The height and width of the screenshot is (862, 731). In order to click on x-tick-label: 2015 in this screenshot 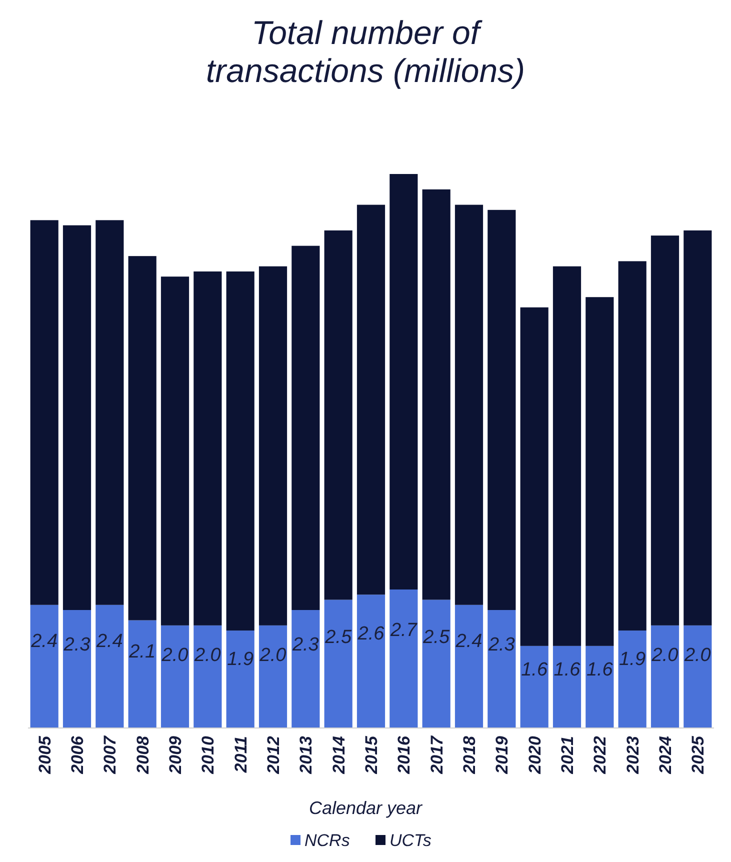, I will do `click(371, 755)`.